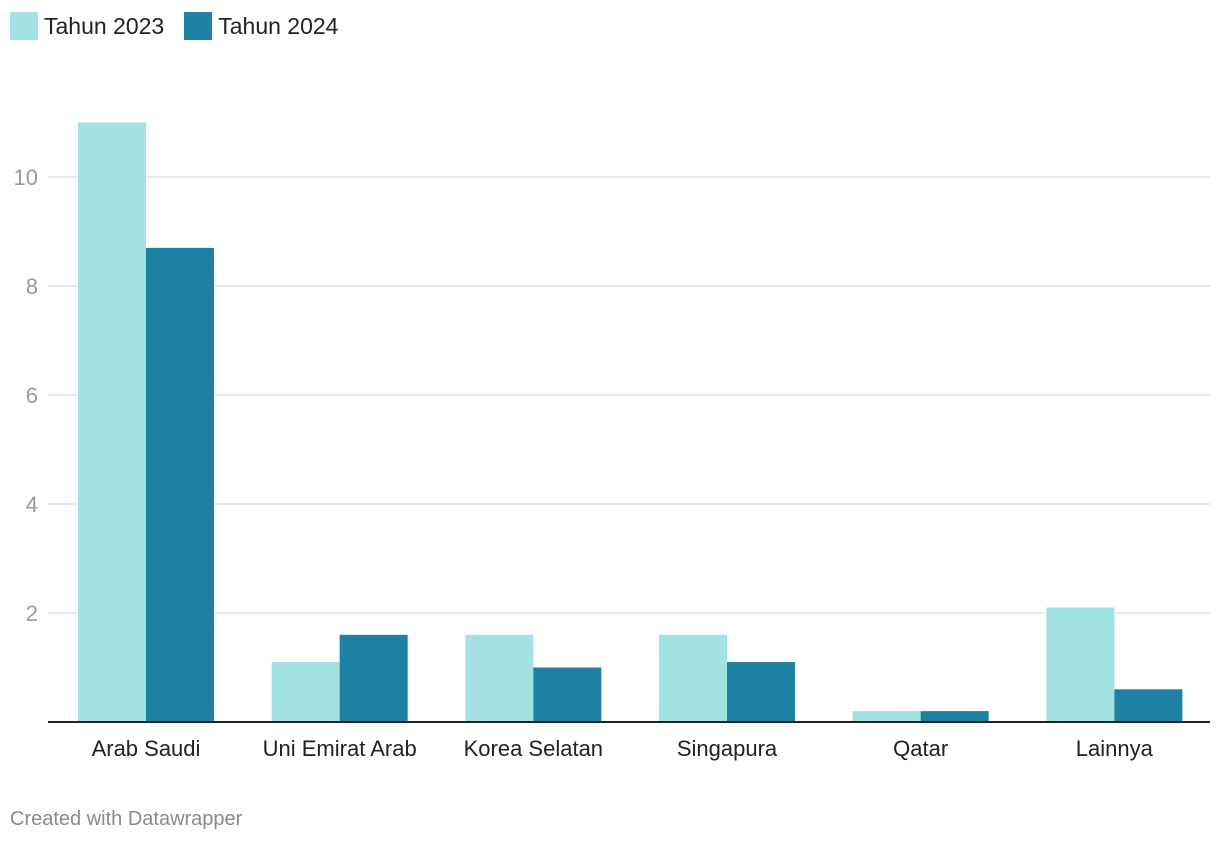  I want to click on legend-item-2023: Tahun 2023, so click(87, 26).